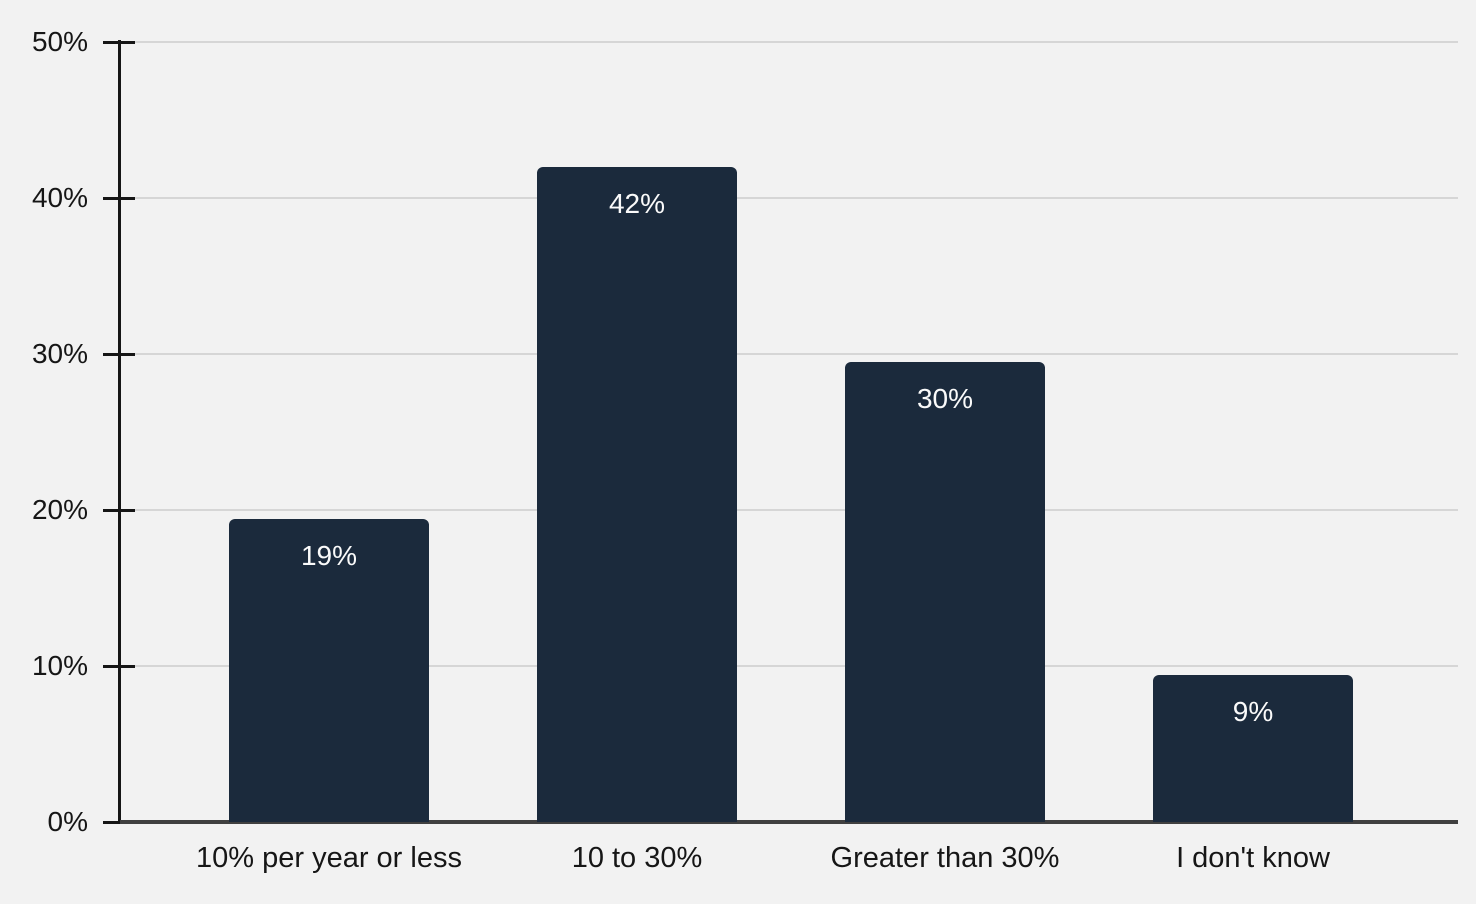  I want to click on x-axis-line, so click(789, 822).